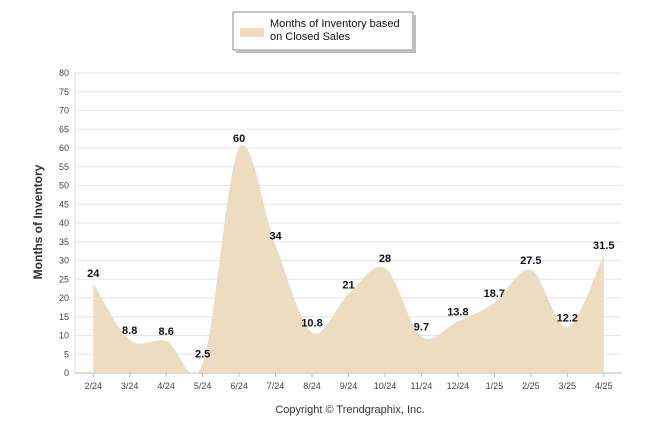 The image size is (646, 434). What do you see at coordinates (494, 294) in the screenshot?
I see `data-label: 18.7` at bounding box center [494, 294].